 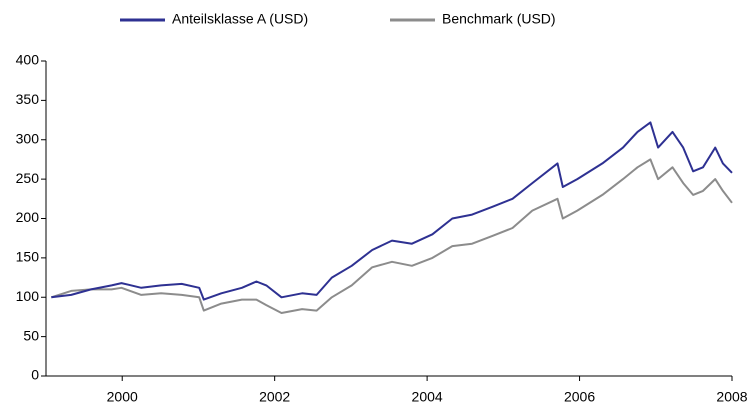 I want to click on y-tick-label: 200, so click(x=28, y=217).